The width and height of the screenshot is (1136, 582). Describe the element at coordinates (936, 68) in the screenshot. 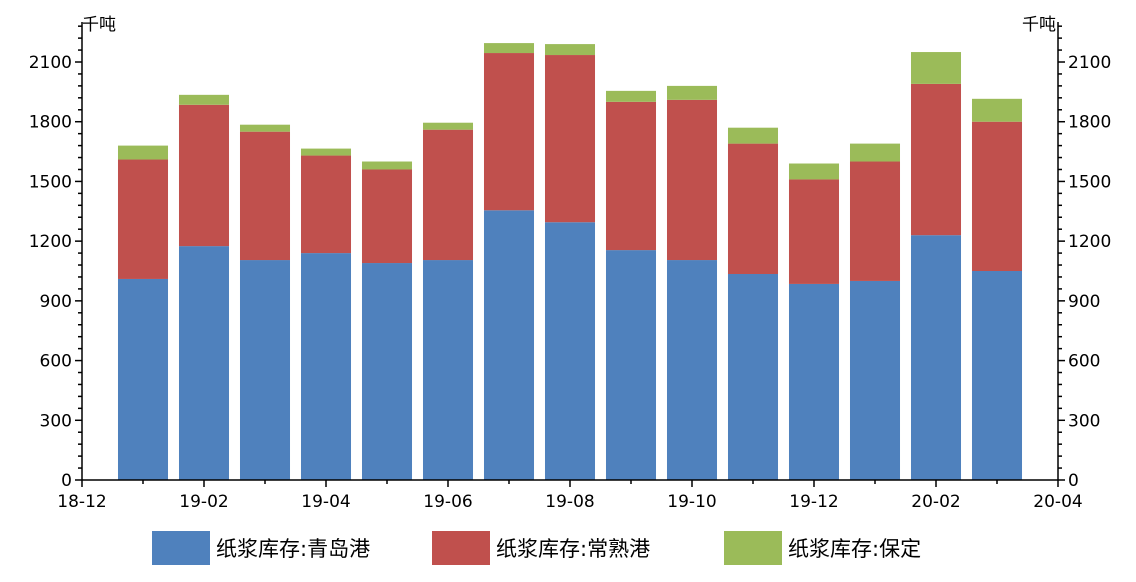

I see `bar-segment-2020-02-s2` at that location.